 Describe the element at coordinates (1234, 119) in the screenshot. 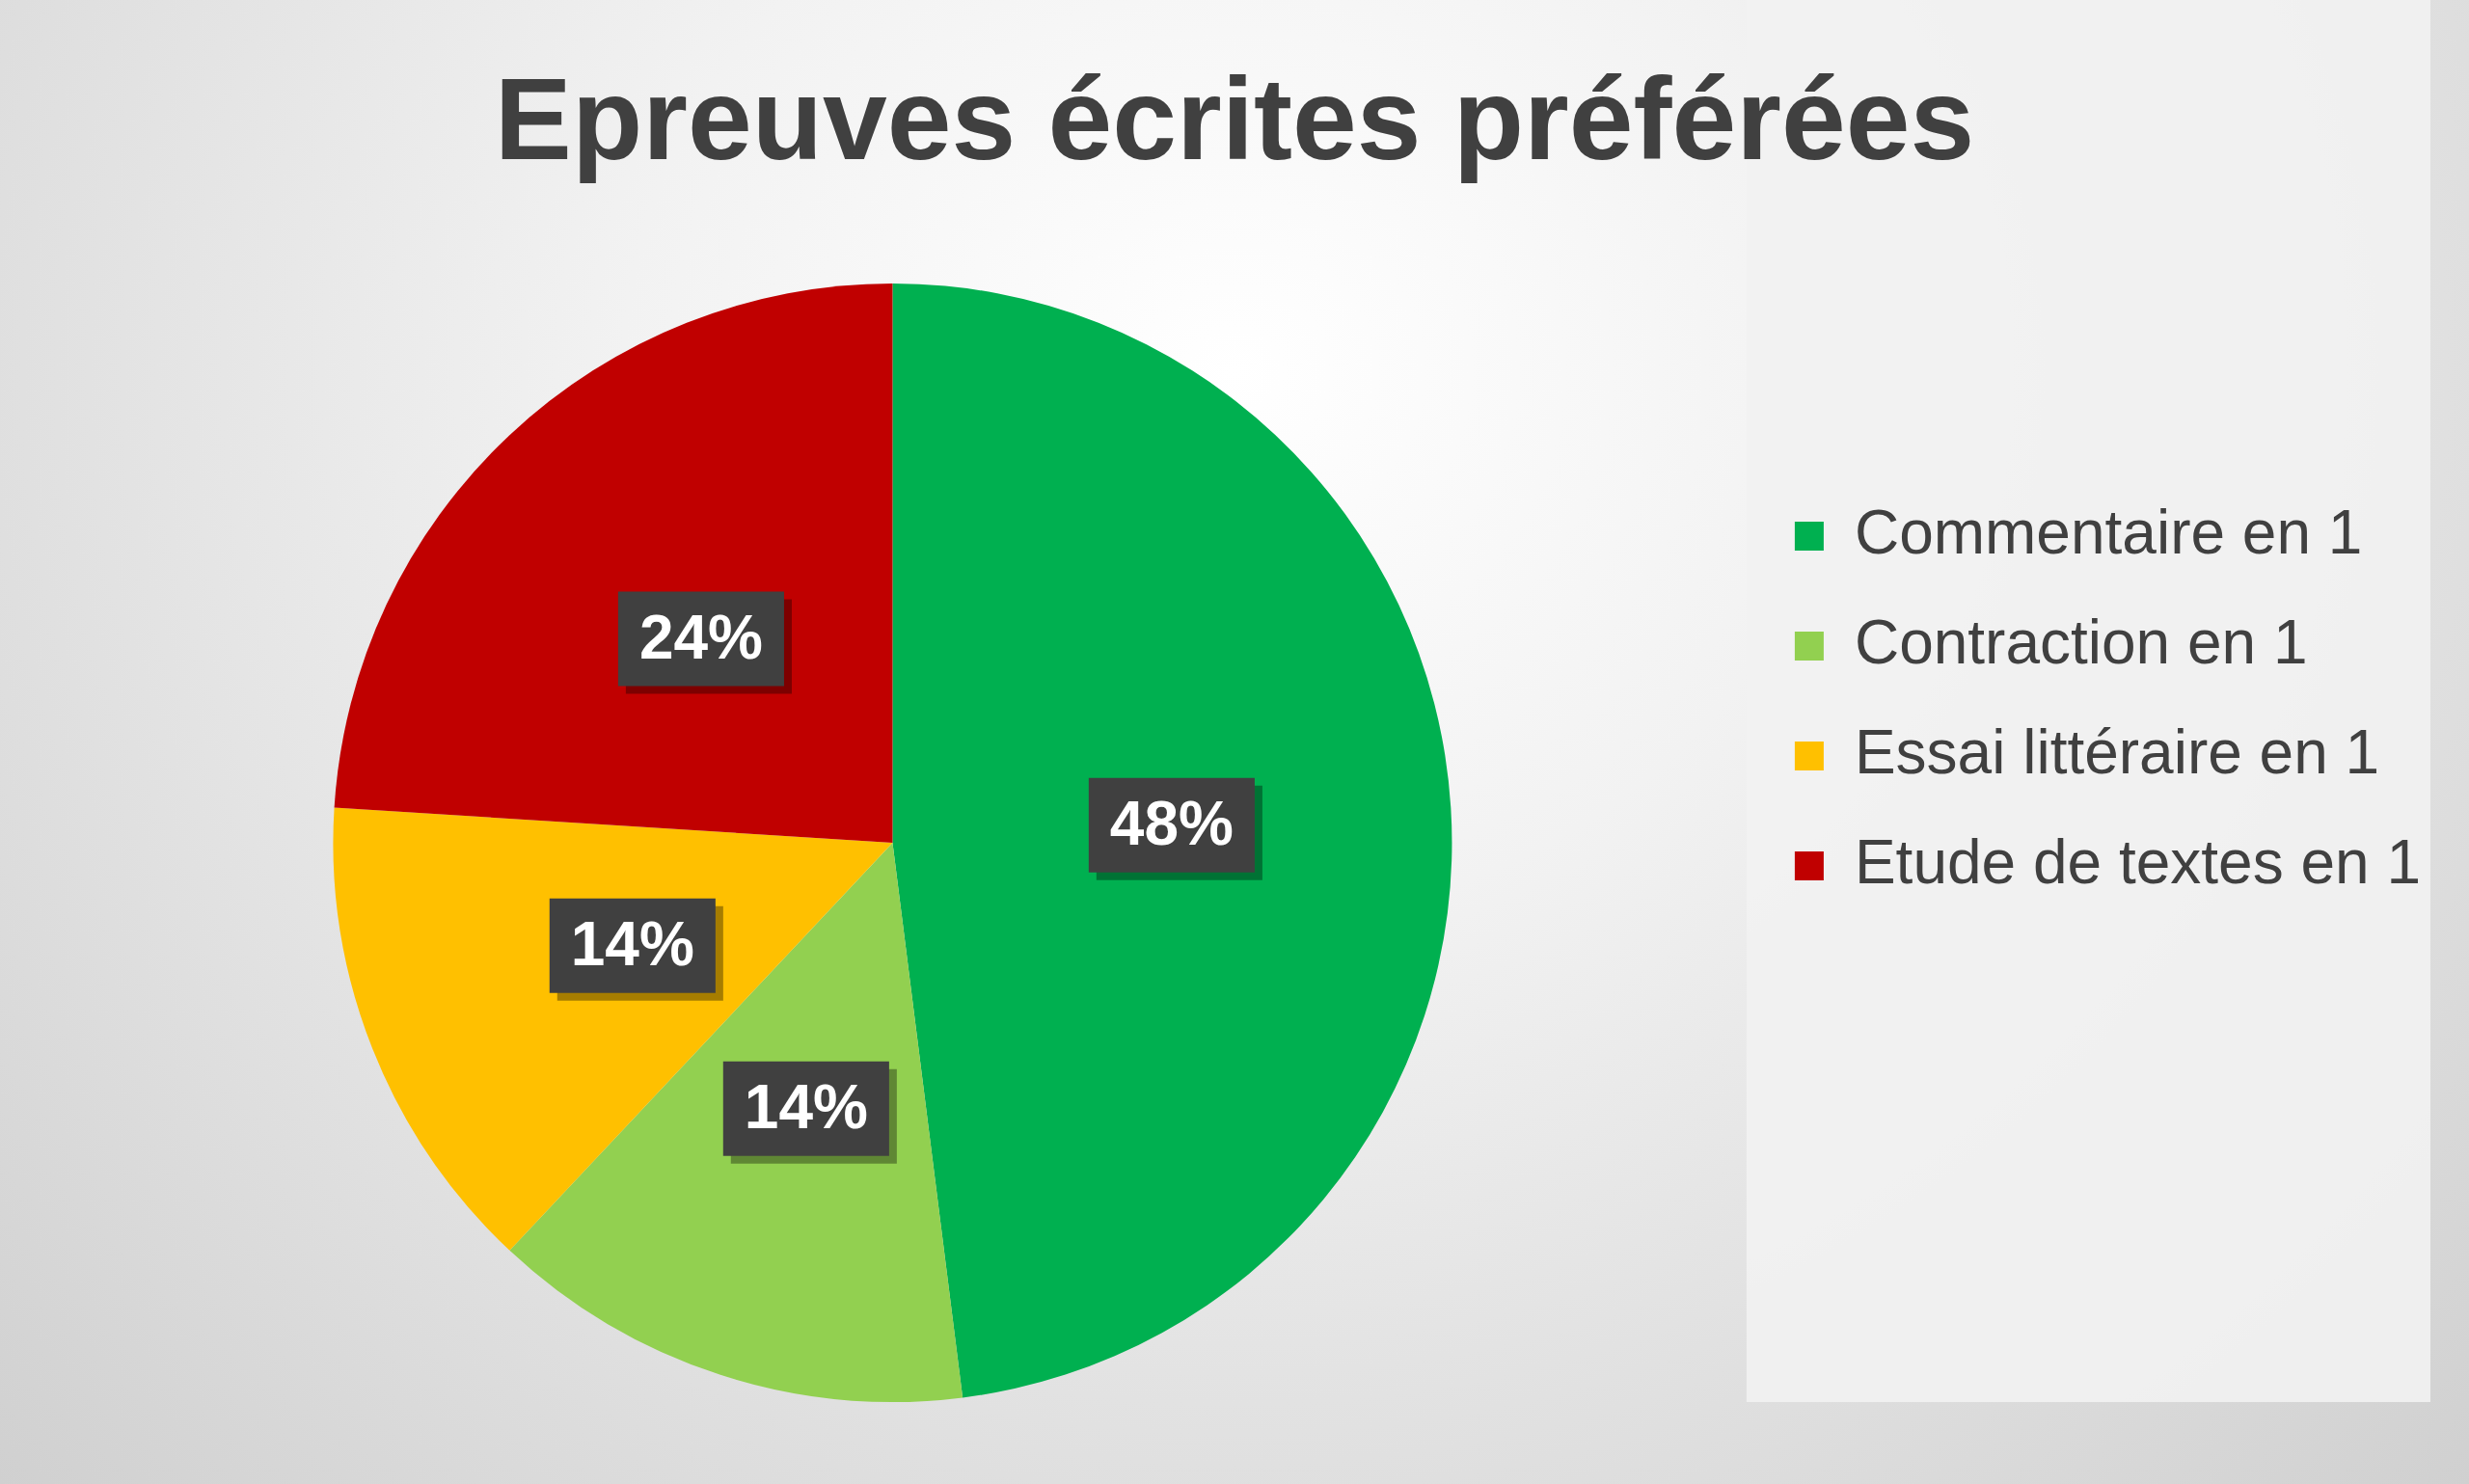

I see `text: Epreuves écrites préférées` at that location.